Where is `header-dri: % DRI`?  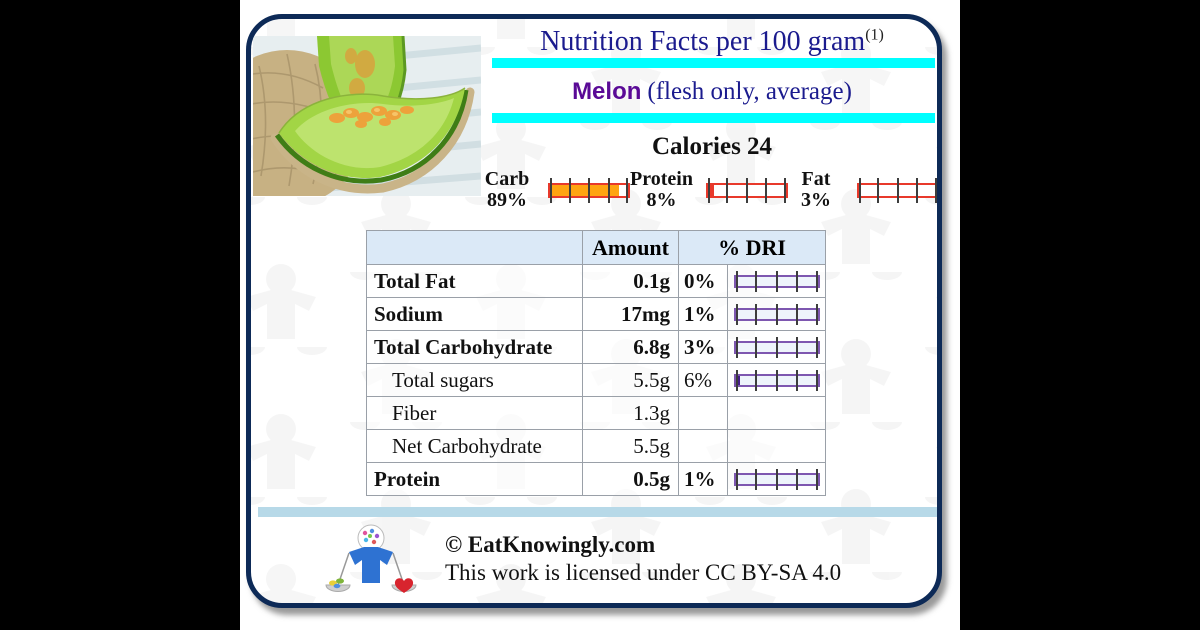 header-dri: % DRI is located at coordinates (752, 247).